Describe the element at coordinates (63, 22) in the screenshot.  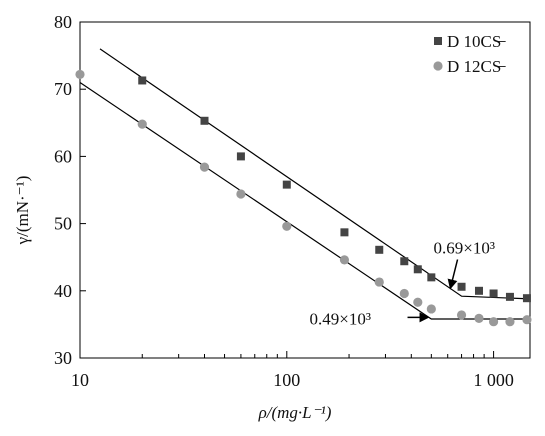
I see `y-tick-label: 80` at that location.